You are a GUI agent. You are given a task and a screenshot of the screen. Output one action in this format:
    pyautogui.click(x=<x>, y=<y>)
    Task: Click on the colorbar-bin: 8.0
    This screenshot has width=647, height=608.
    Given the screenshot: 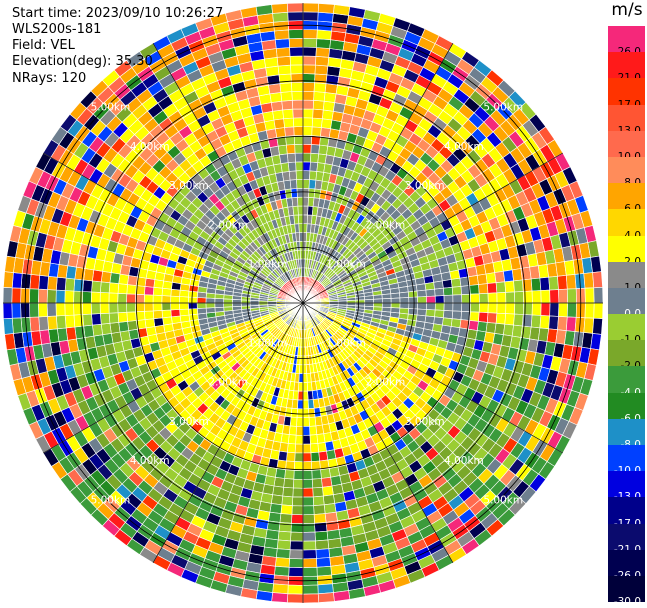 What is the action you would take?
    pyautogui.click(x=626, y=172)
    